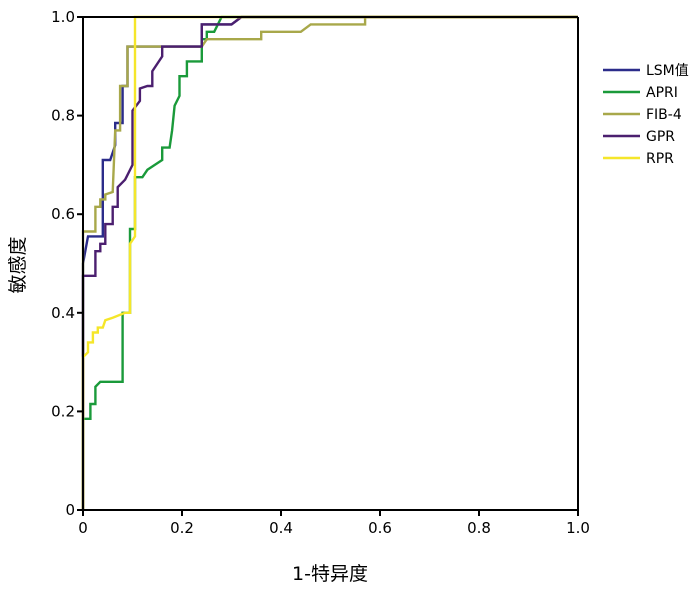  Describe the element at coordinates (182, 528) in the screenshot. I see `x-tick-label: 0.2` at that location.